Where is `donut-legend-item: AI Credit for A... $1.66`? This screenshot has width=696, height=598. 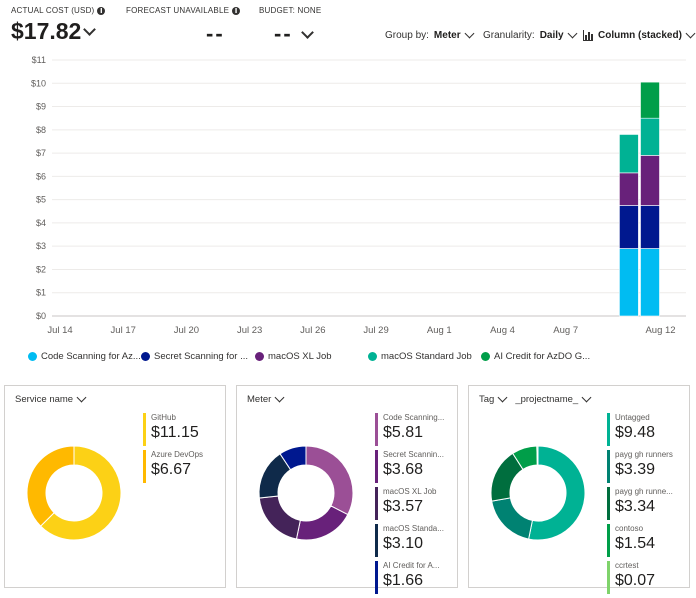
donut-legend-item: AI Credit for A... $1.66 is located at coordinates (409, 577).